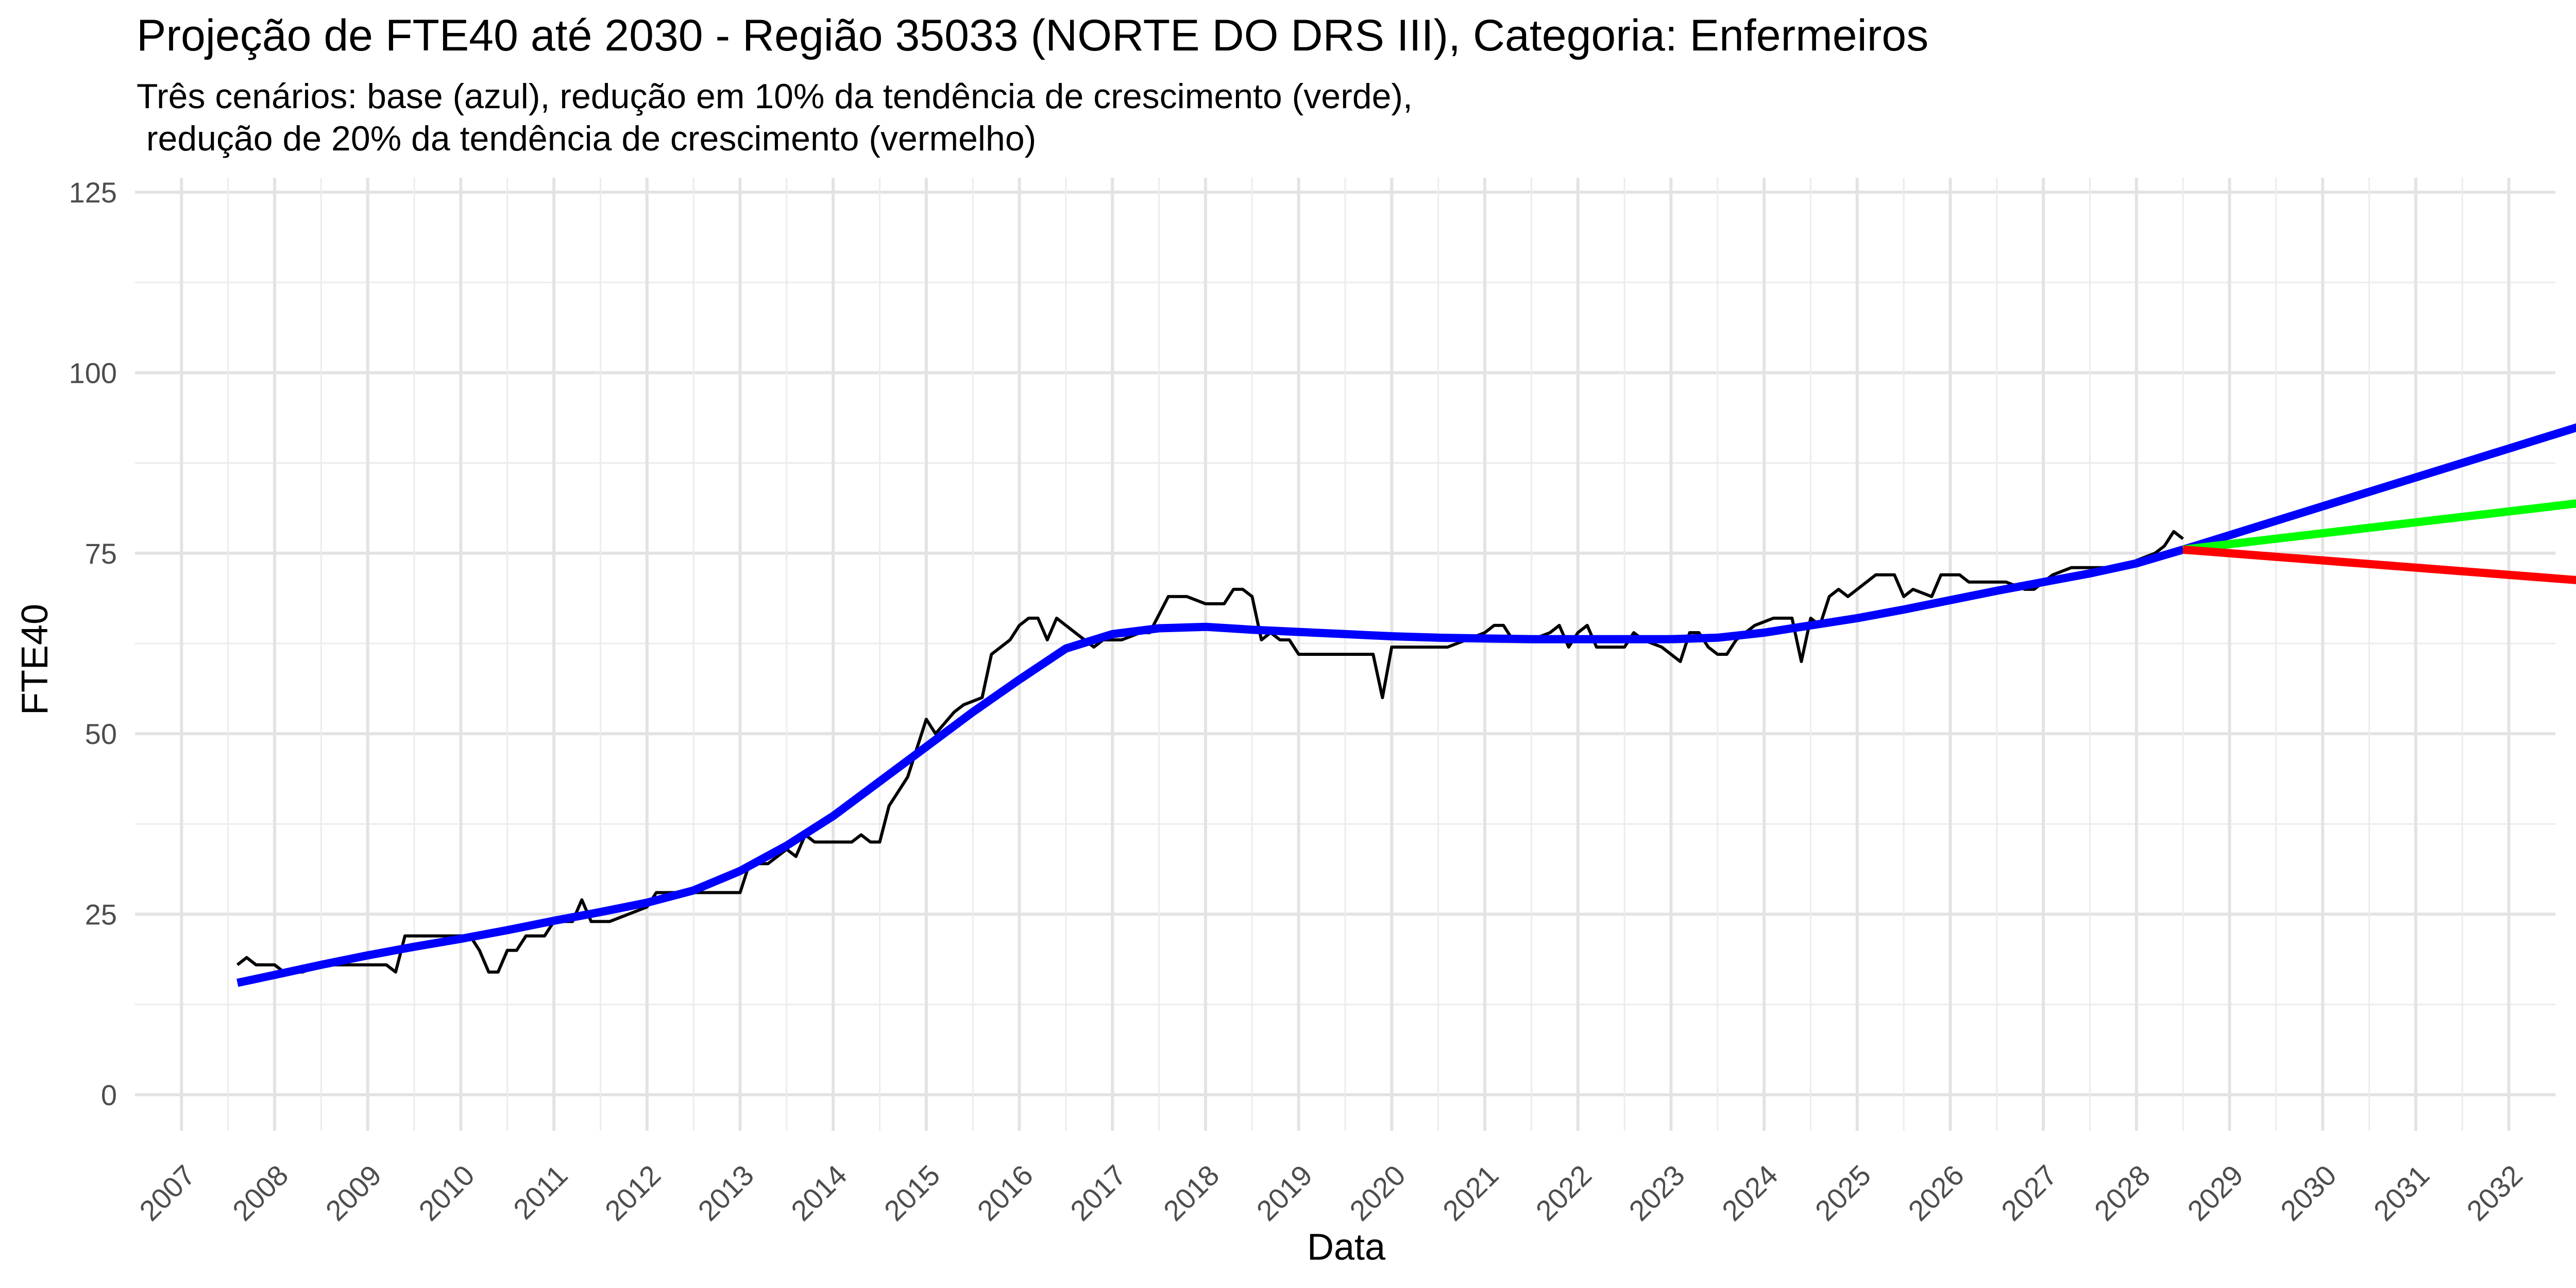  Describe the element at coordinates (101, 734) in the screenshot. I see `y-tick-label: 50` at that location.